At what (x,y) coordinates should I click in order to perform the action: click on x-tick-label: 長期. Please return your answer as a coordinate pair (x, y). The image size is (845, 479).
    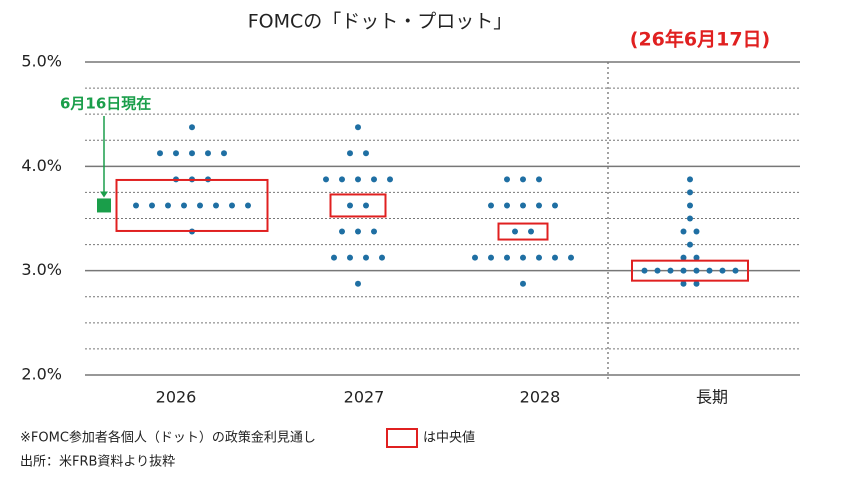
    Looking at the image, I should click on (712, 397).